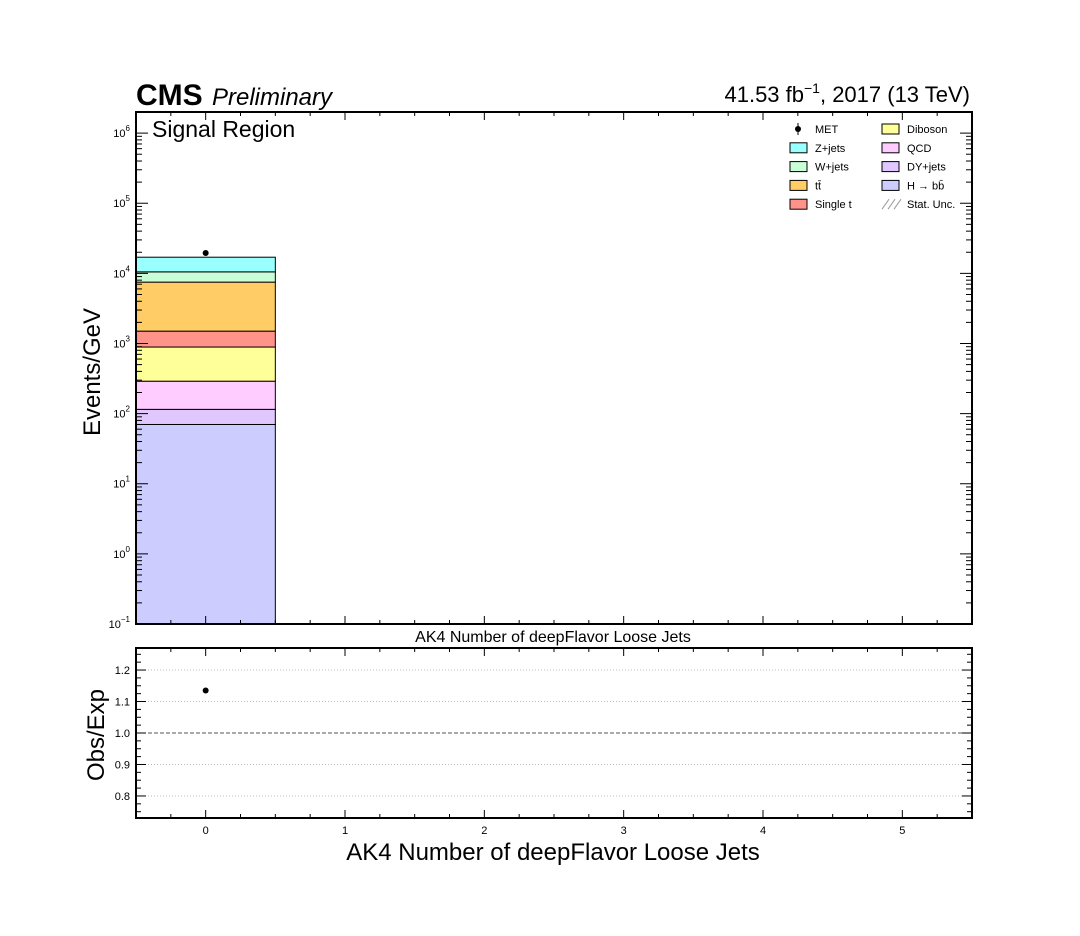 This screenshot has width=1080, height=936. I want to click on region-label: Signal Region, so click(223, 129).